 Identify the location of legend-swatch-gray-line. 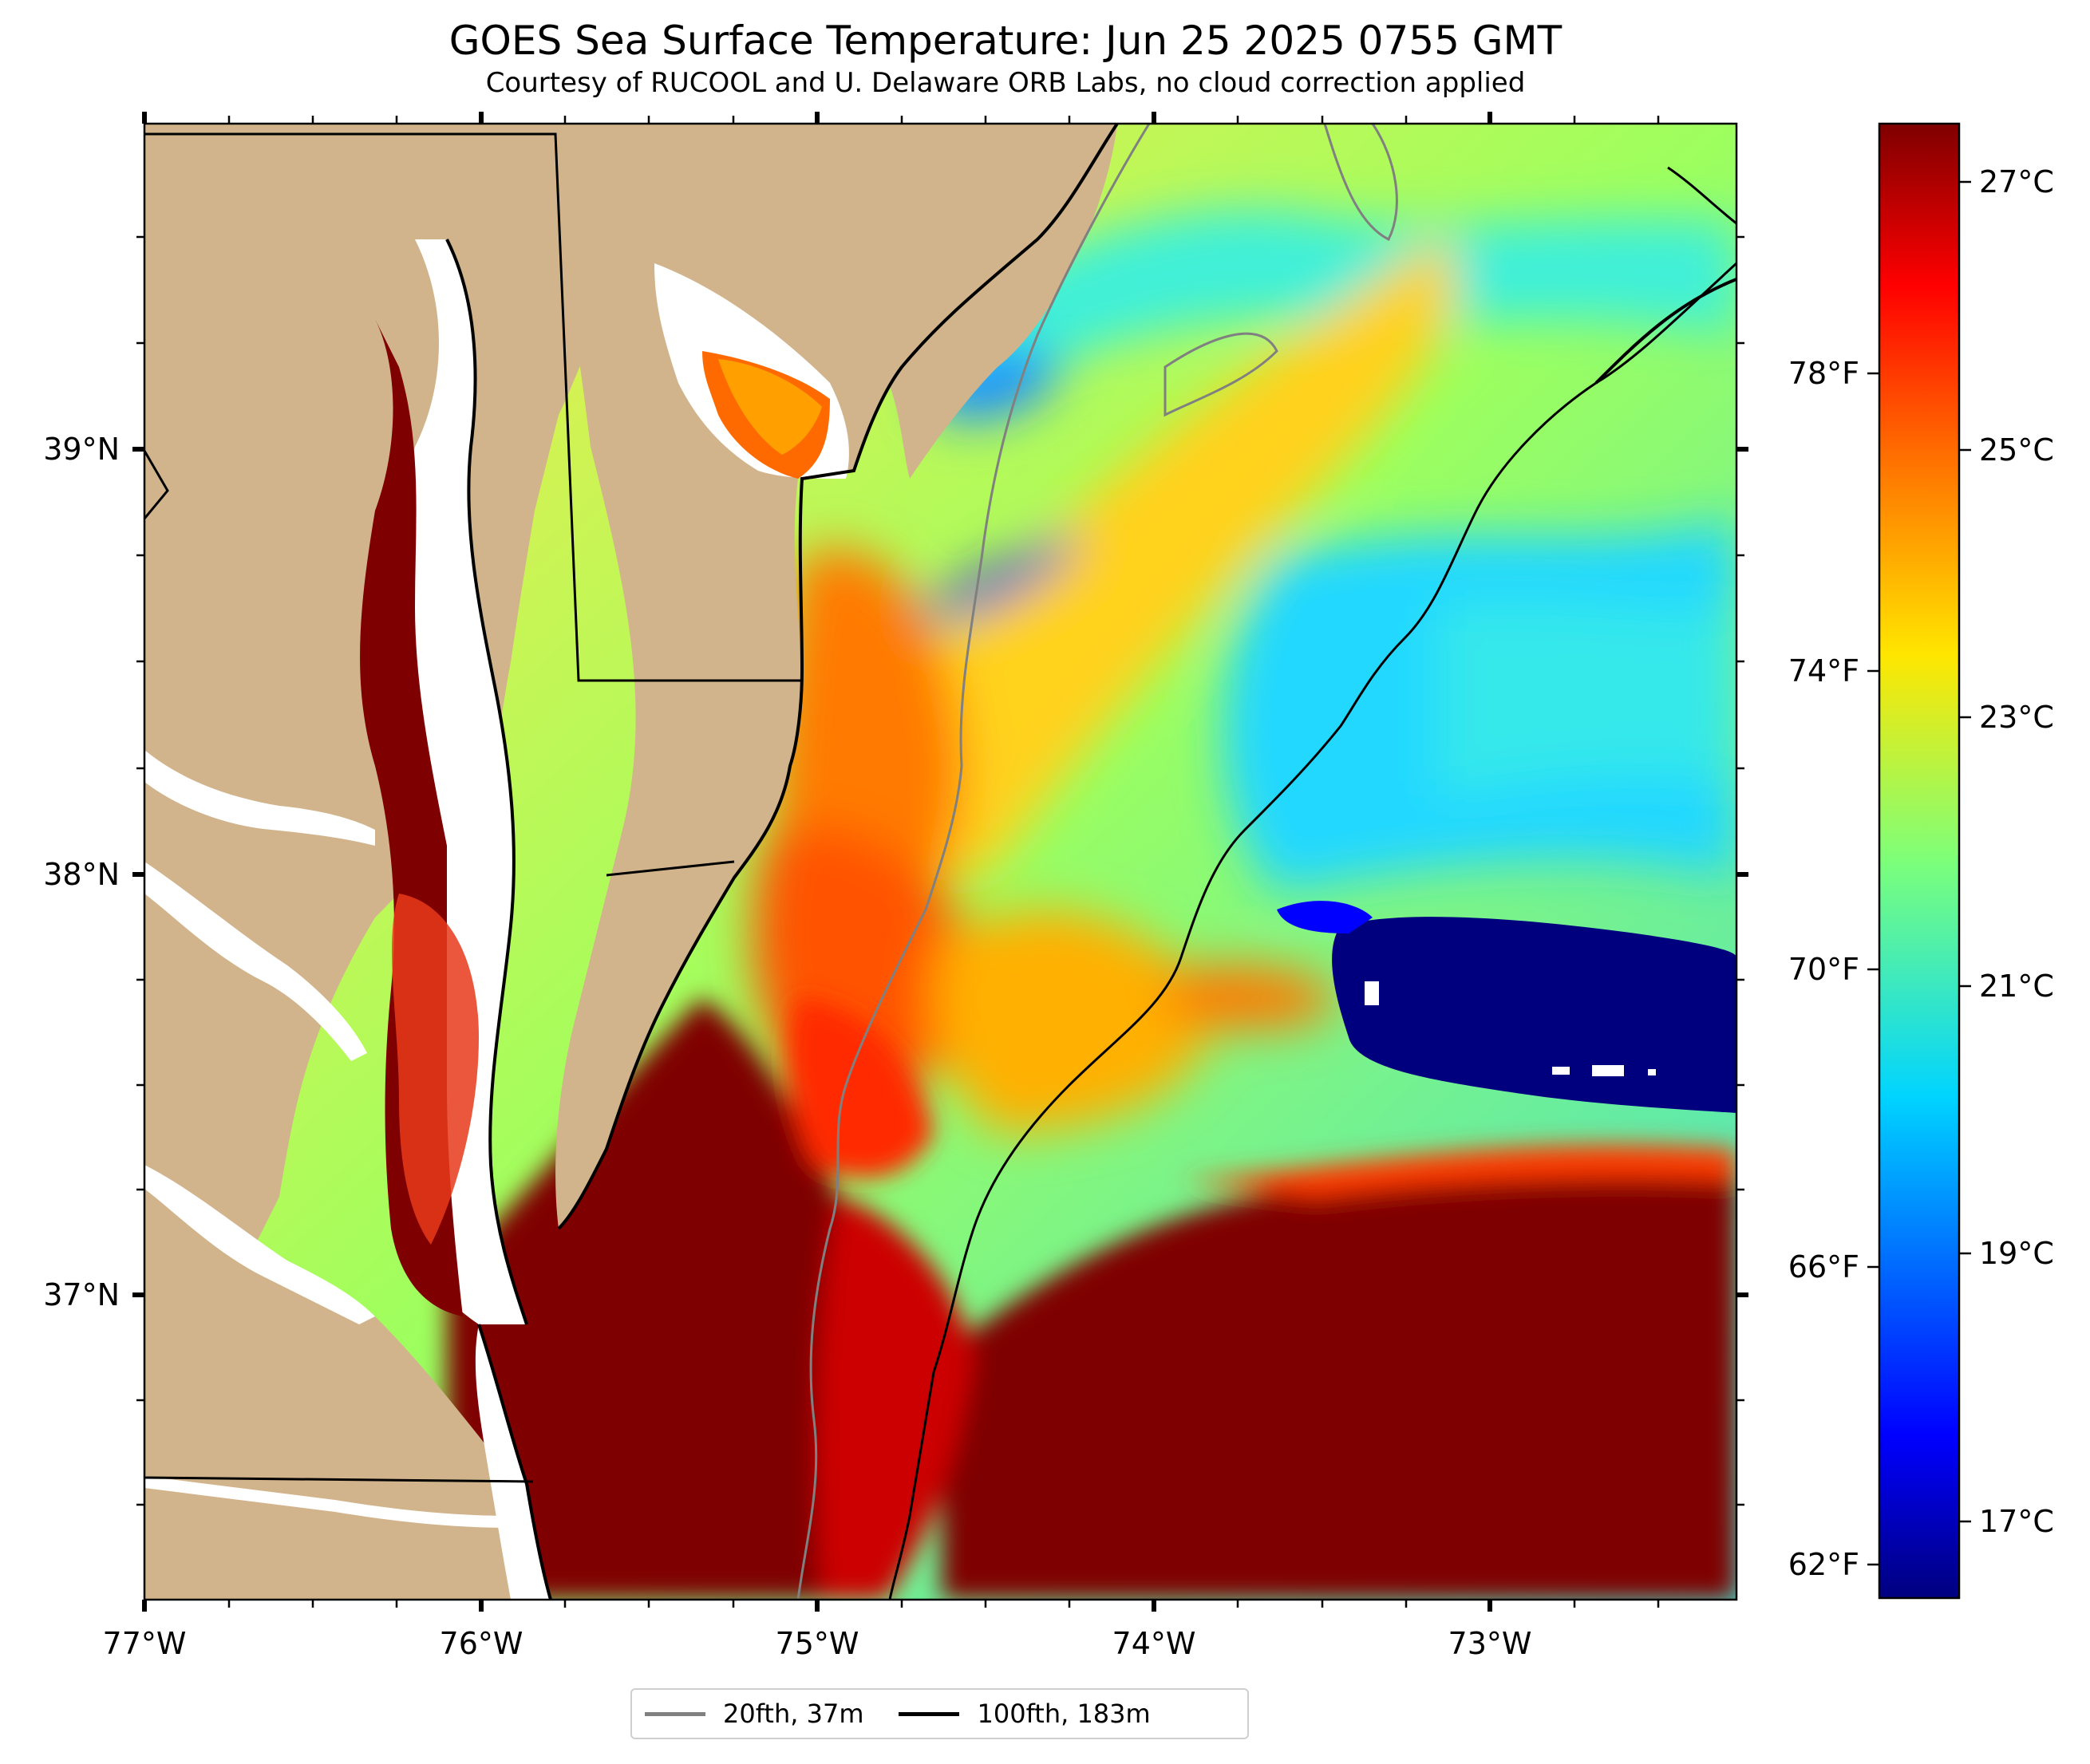
(675, 1713).